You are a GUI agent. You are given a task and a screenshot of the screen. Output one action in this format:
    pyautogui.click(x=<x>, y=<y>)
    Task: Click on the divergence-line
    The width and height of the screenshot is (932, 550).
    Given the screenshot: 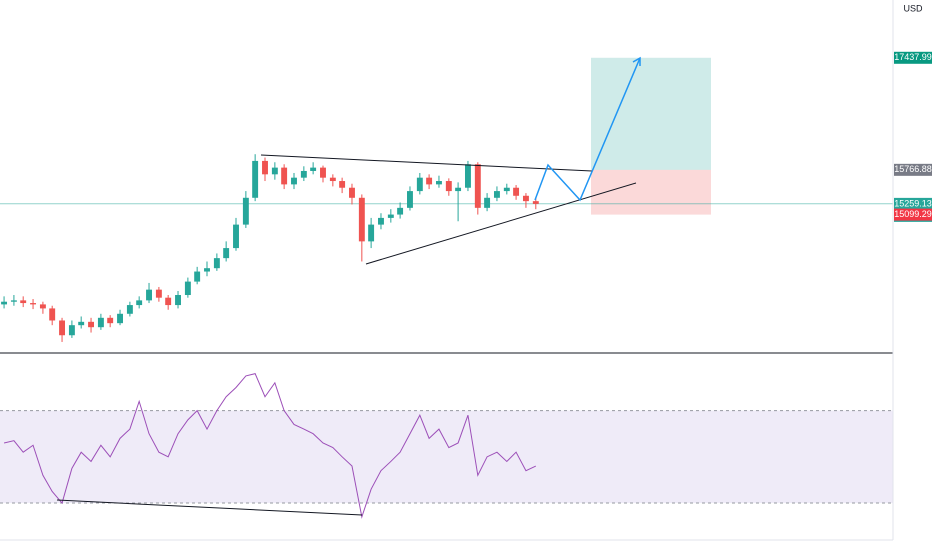 What is the action you would take?
    pyautogui.click(x=209, y=507)
    